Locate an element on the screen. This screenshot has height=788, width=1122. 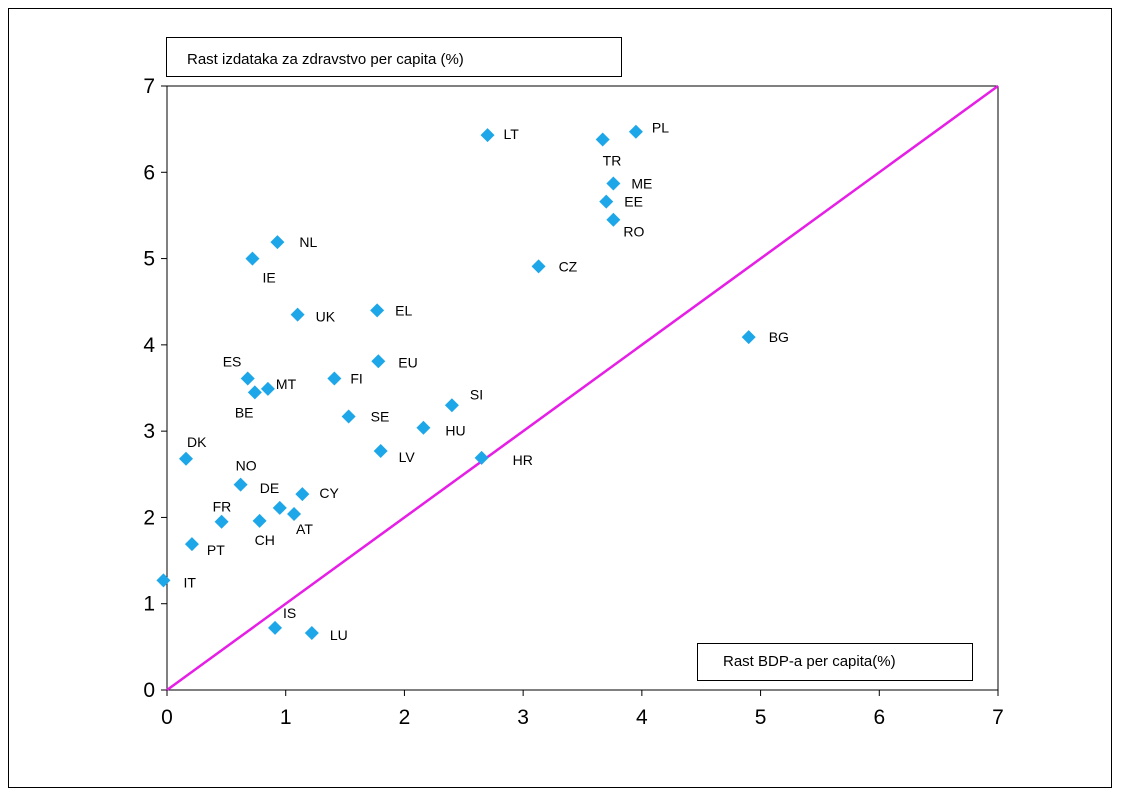
point-label-at: AT is located at coordinates (304, 529).